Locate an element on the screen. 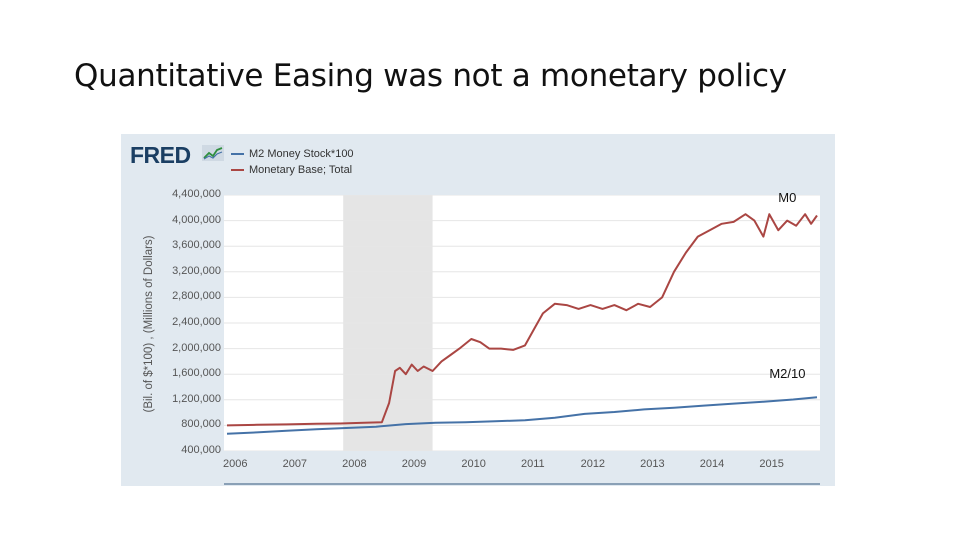 The width and height of the screenshot is (960, 540). fred-graph-icon is located at coordinates (213, 153).